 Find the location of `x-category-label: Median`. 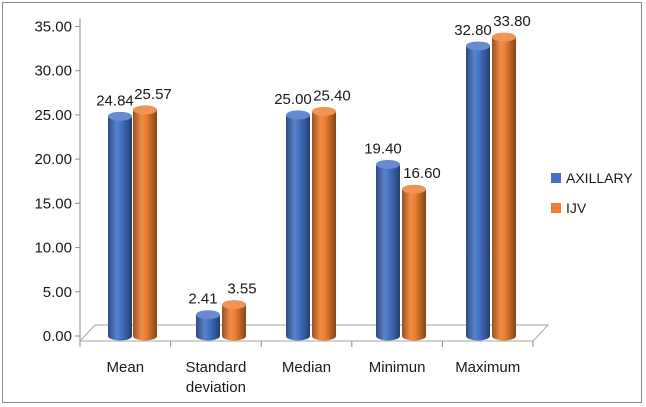

x-category-label: Median is located at coordinates (306, 367).